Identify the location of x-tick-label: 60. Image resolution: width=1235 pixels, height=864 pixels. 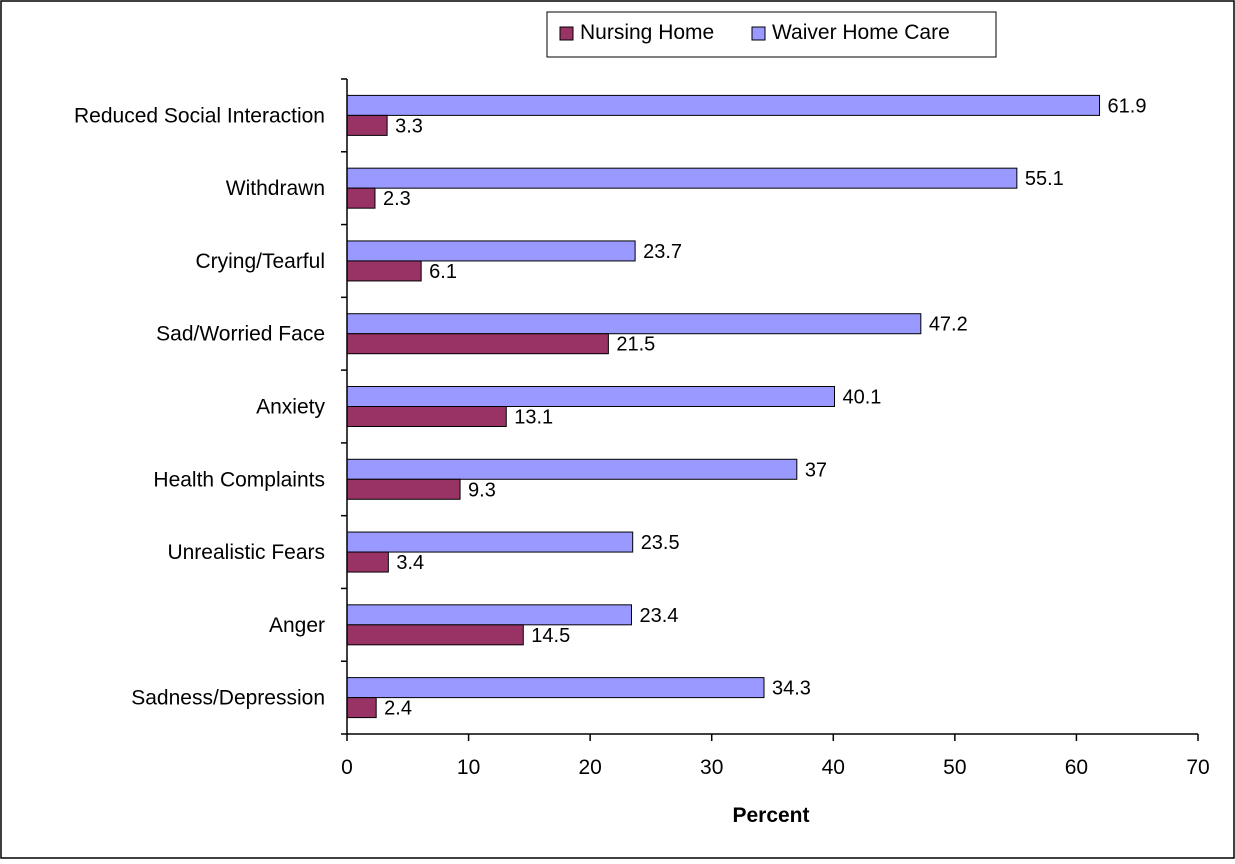
(1076, 767).